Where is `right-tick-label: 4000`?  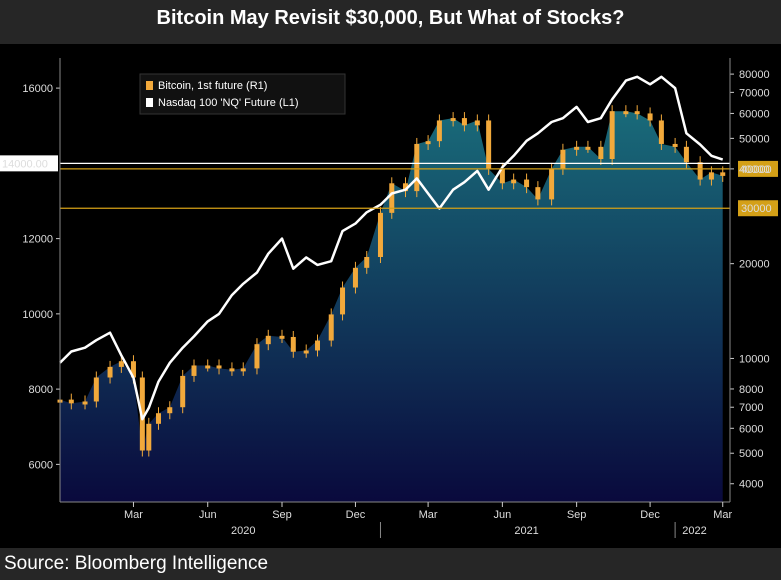 right-tick-label: 4000 is located at coordinates (751, 485).